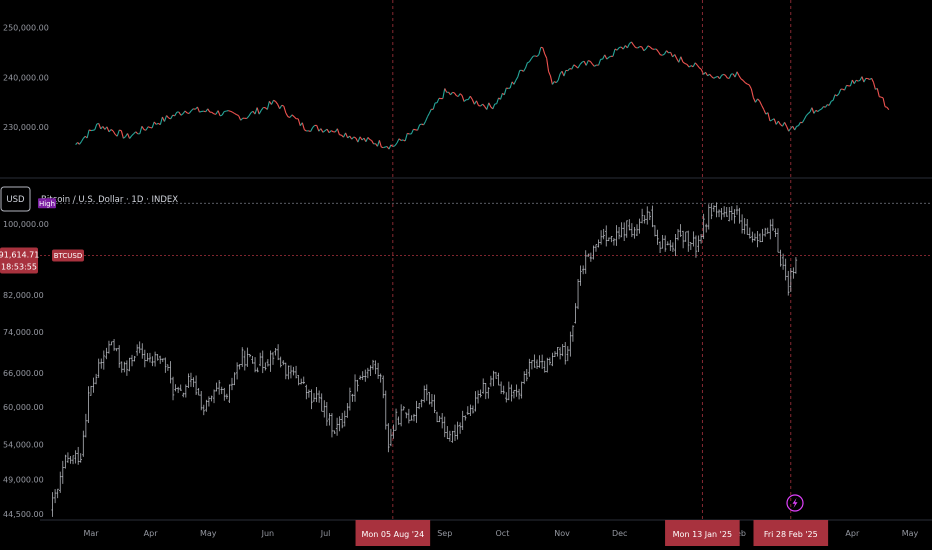  I want to click on high-badge: High, so click(47, 203).